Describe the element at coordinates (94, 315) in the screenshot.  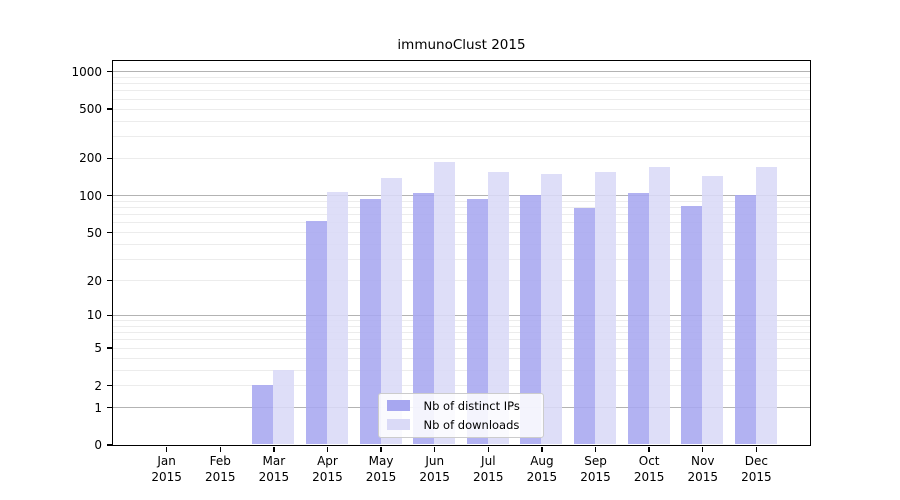
I see `y-tick-label: 10` at that location.